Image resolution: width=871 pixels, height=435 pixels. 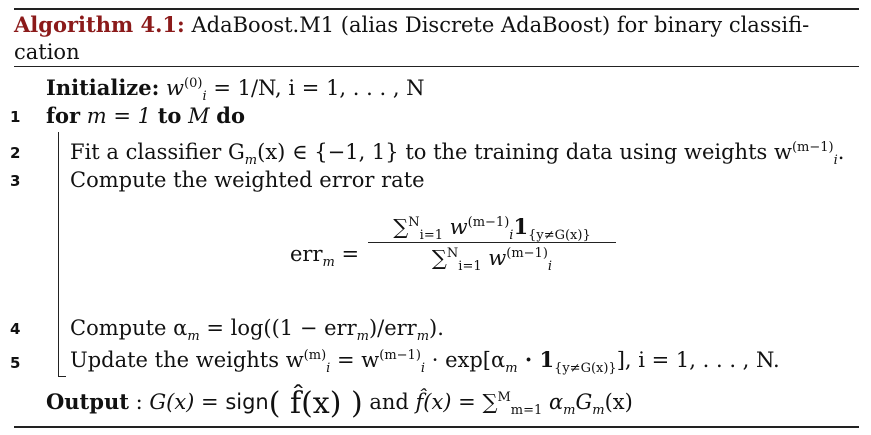 I want to click on fraction-bar, so click(x=492, y=242).